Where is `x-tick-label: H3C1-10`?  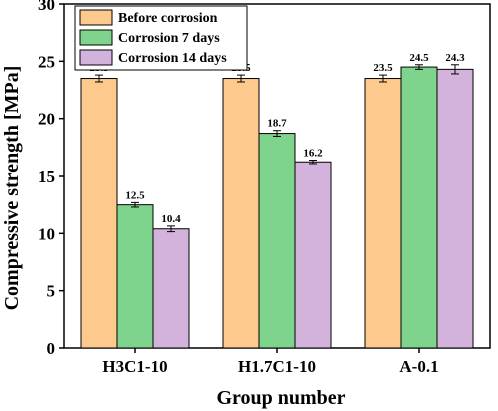 x-tick-label: H3C1-10 is located at coordinates (134, 366).